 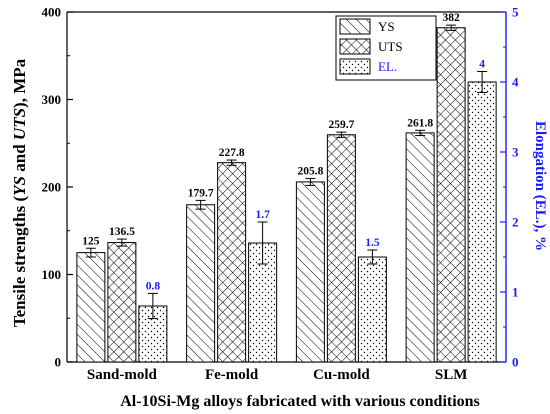 I want to click on legend-swatch-ys, so click(x=355, y=26).